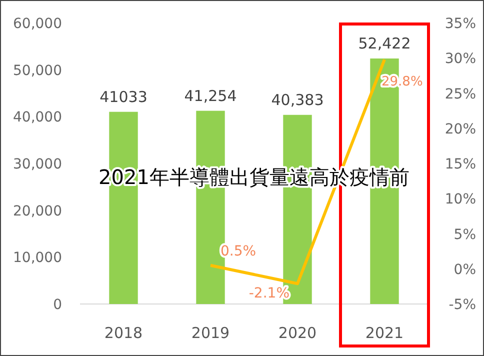 Image resolution: width=484 pixels, height=356 pixels. Describe the element at coordinates (460, 94) in the screenshot. I see `y2-tick-label: 25%` at that location.